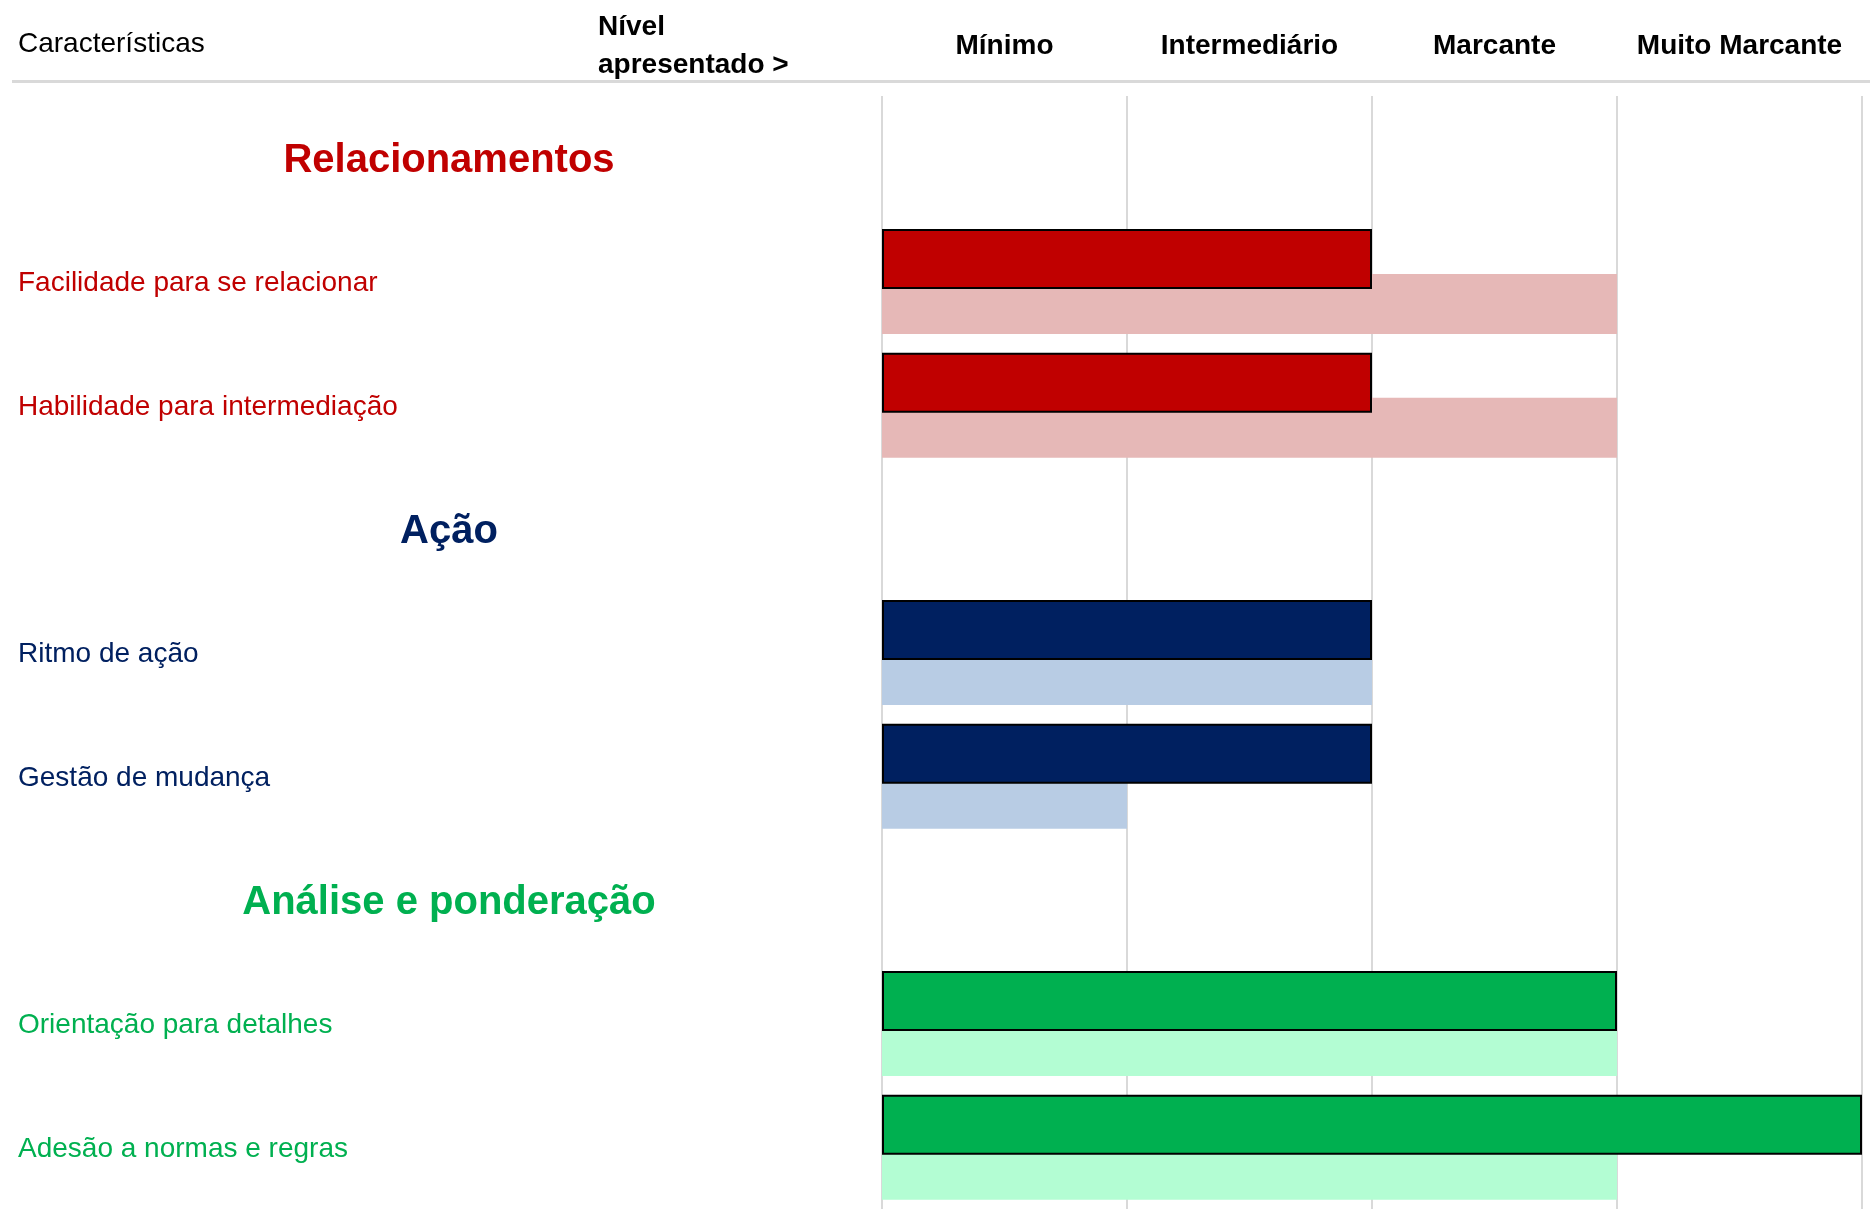  What do you see at coordinates (198, 281) in the screenshot?
I see `y-tick-label: Facilidade para se relacionar` at bounding box center [198, 281].